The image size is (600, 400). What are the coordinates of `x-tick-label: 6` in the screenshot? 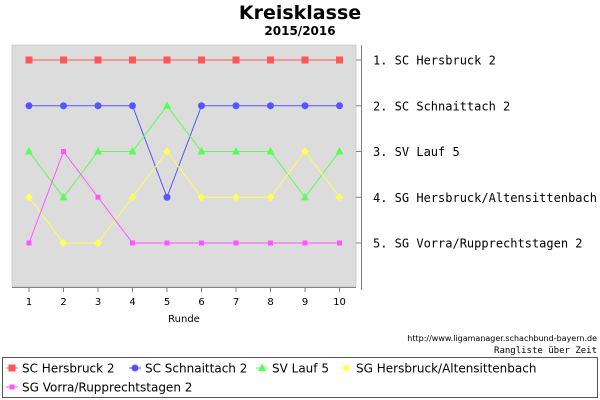 It's located at (201, 302).